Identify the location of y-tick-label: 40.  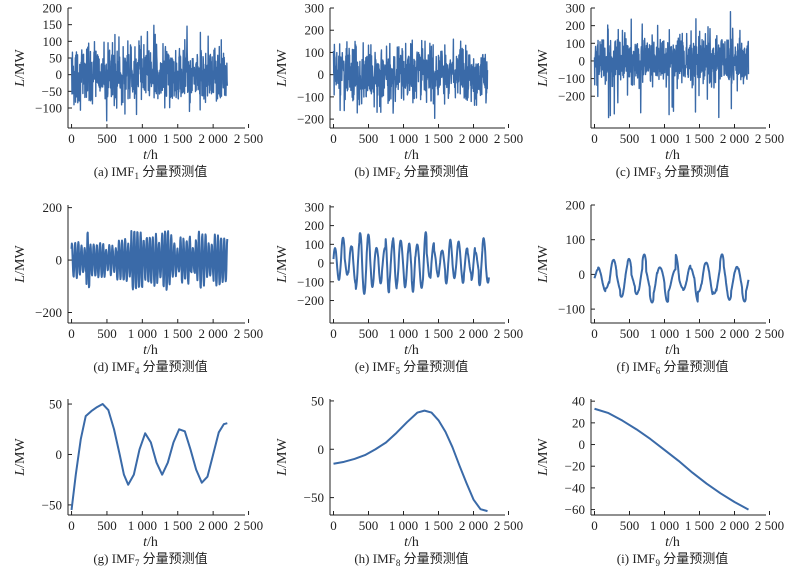
(578, 401).